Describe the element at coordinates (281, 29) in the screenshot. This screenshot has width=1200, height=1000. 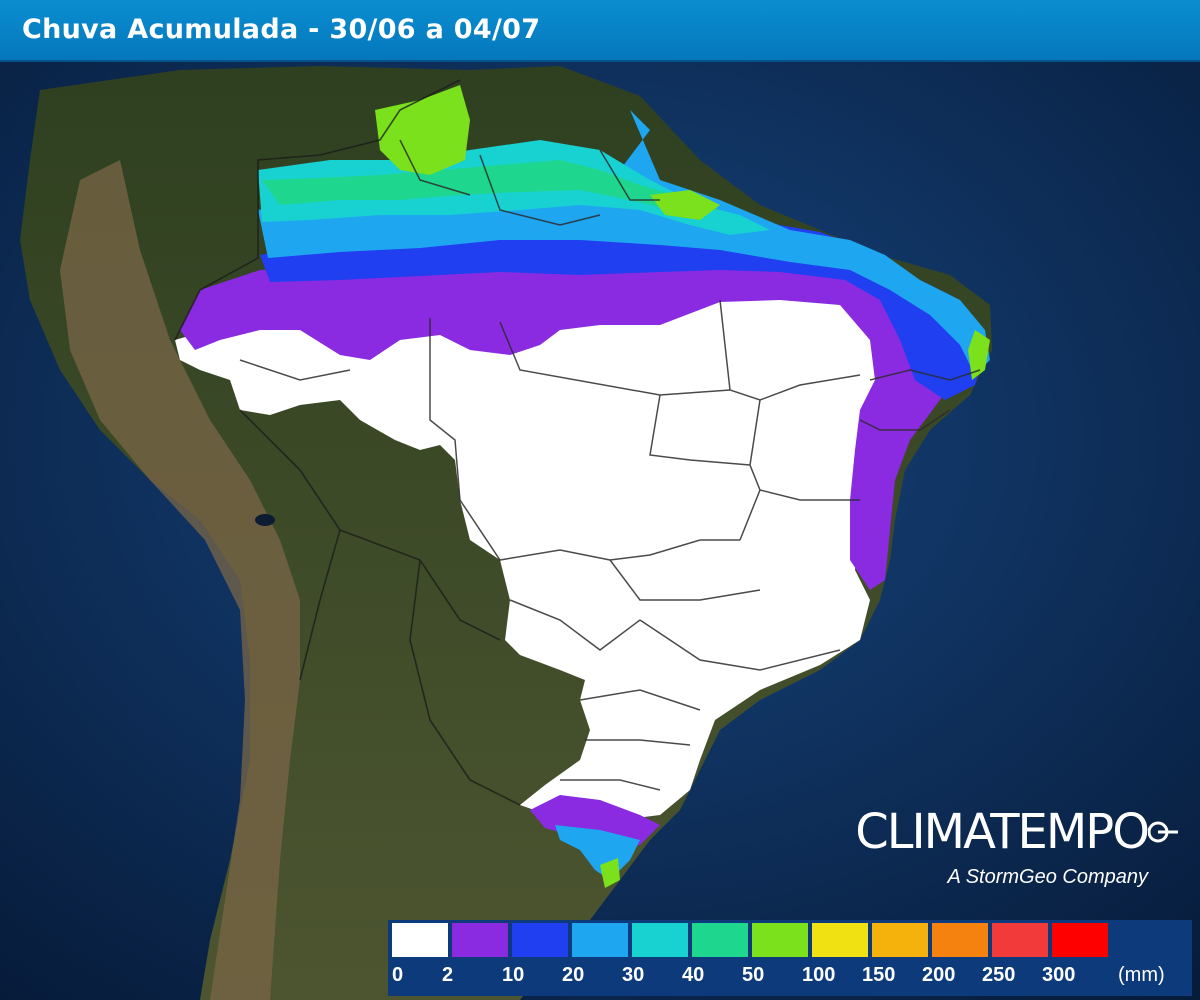
I see `page-title: Chuva Acumulada - 30/06 a 04/07` at that location.